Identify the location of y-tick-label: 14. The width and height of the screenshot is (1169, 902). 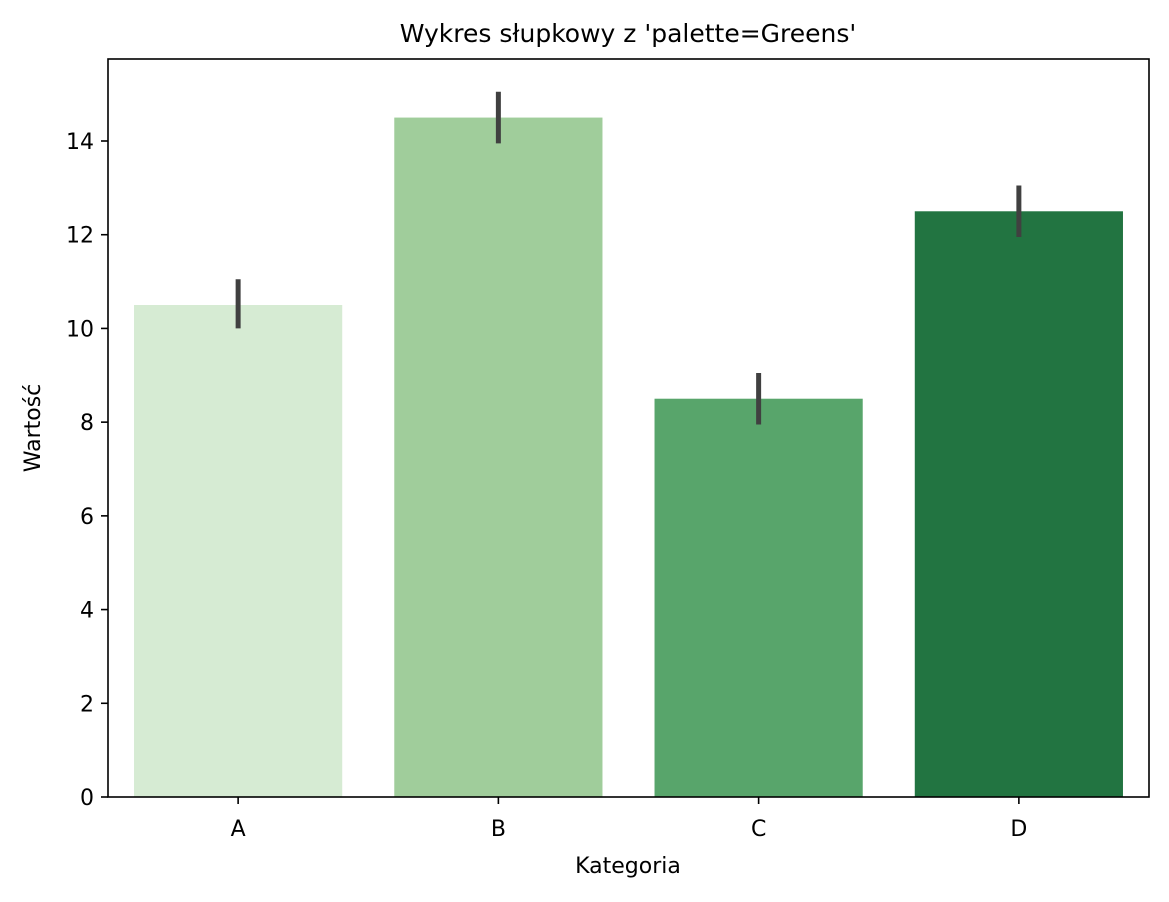
(80, 142).